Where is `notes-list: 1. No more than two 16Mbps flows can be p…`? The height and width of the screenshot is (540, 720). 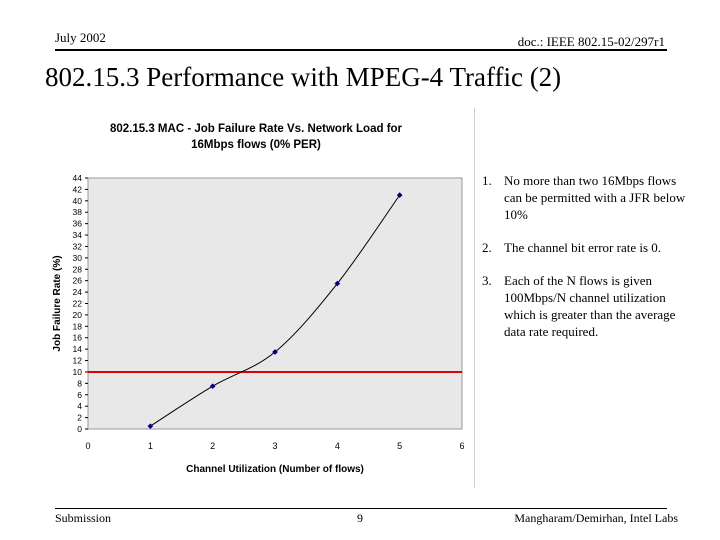 notes-list: 1. No more than two 16Mbps flows can be p… is located at coordinates (589, 264).